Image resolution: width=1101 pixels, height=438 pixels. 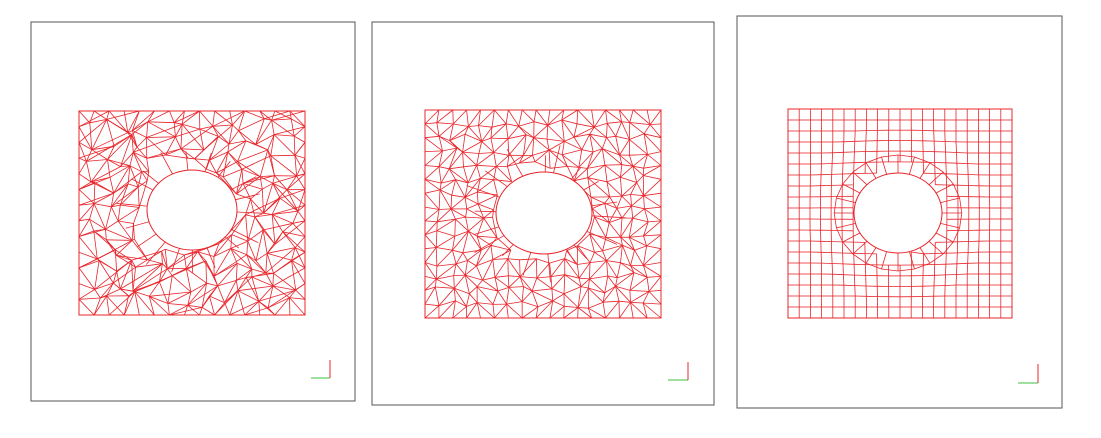 I want to click on panel-2-axis-triad, so click(x=678, y=371).